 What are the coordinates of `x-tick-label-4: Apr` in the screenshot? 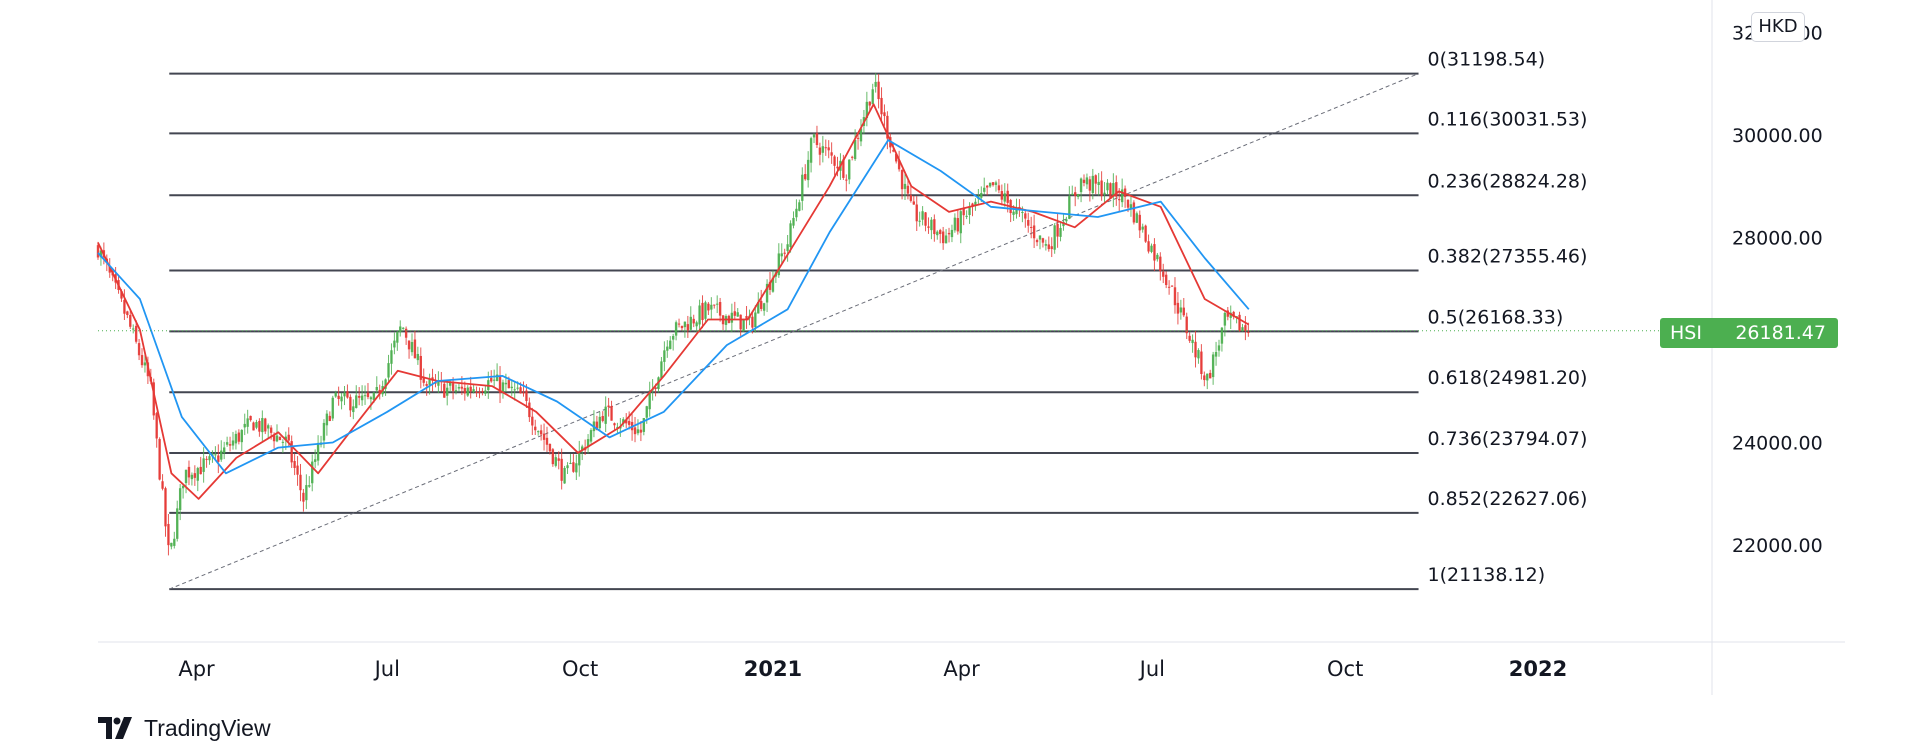 It's located at (961, 669).